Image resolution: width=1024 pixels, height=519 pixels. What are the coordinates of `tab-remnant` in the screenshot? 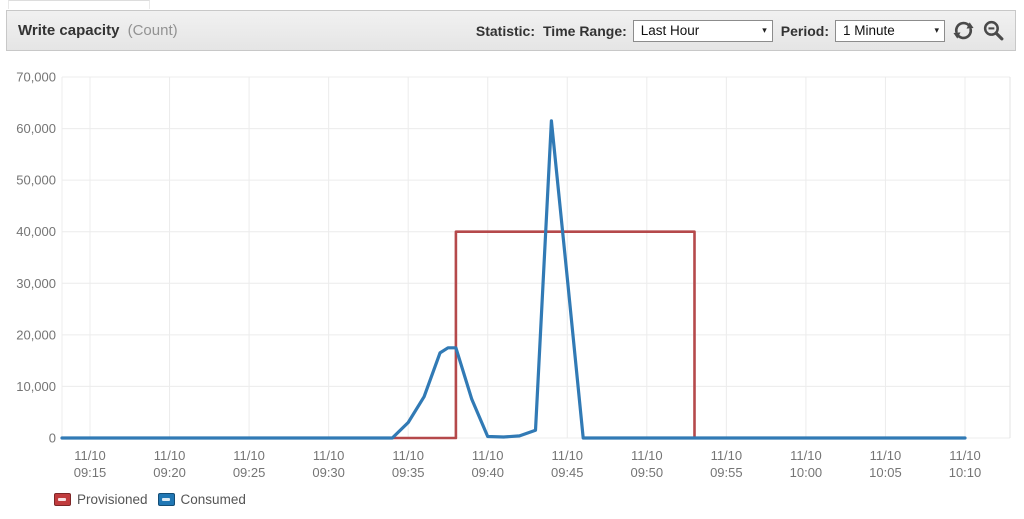 It's located at (79, 4).